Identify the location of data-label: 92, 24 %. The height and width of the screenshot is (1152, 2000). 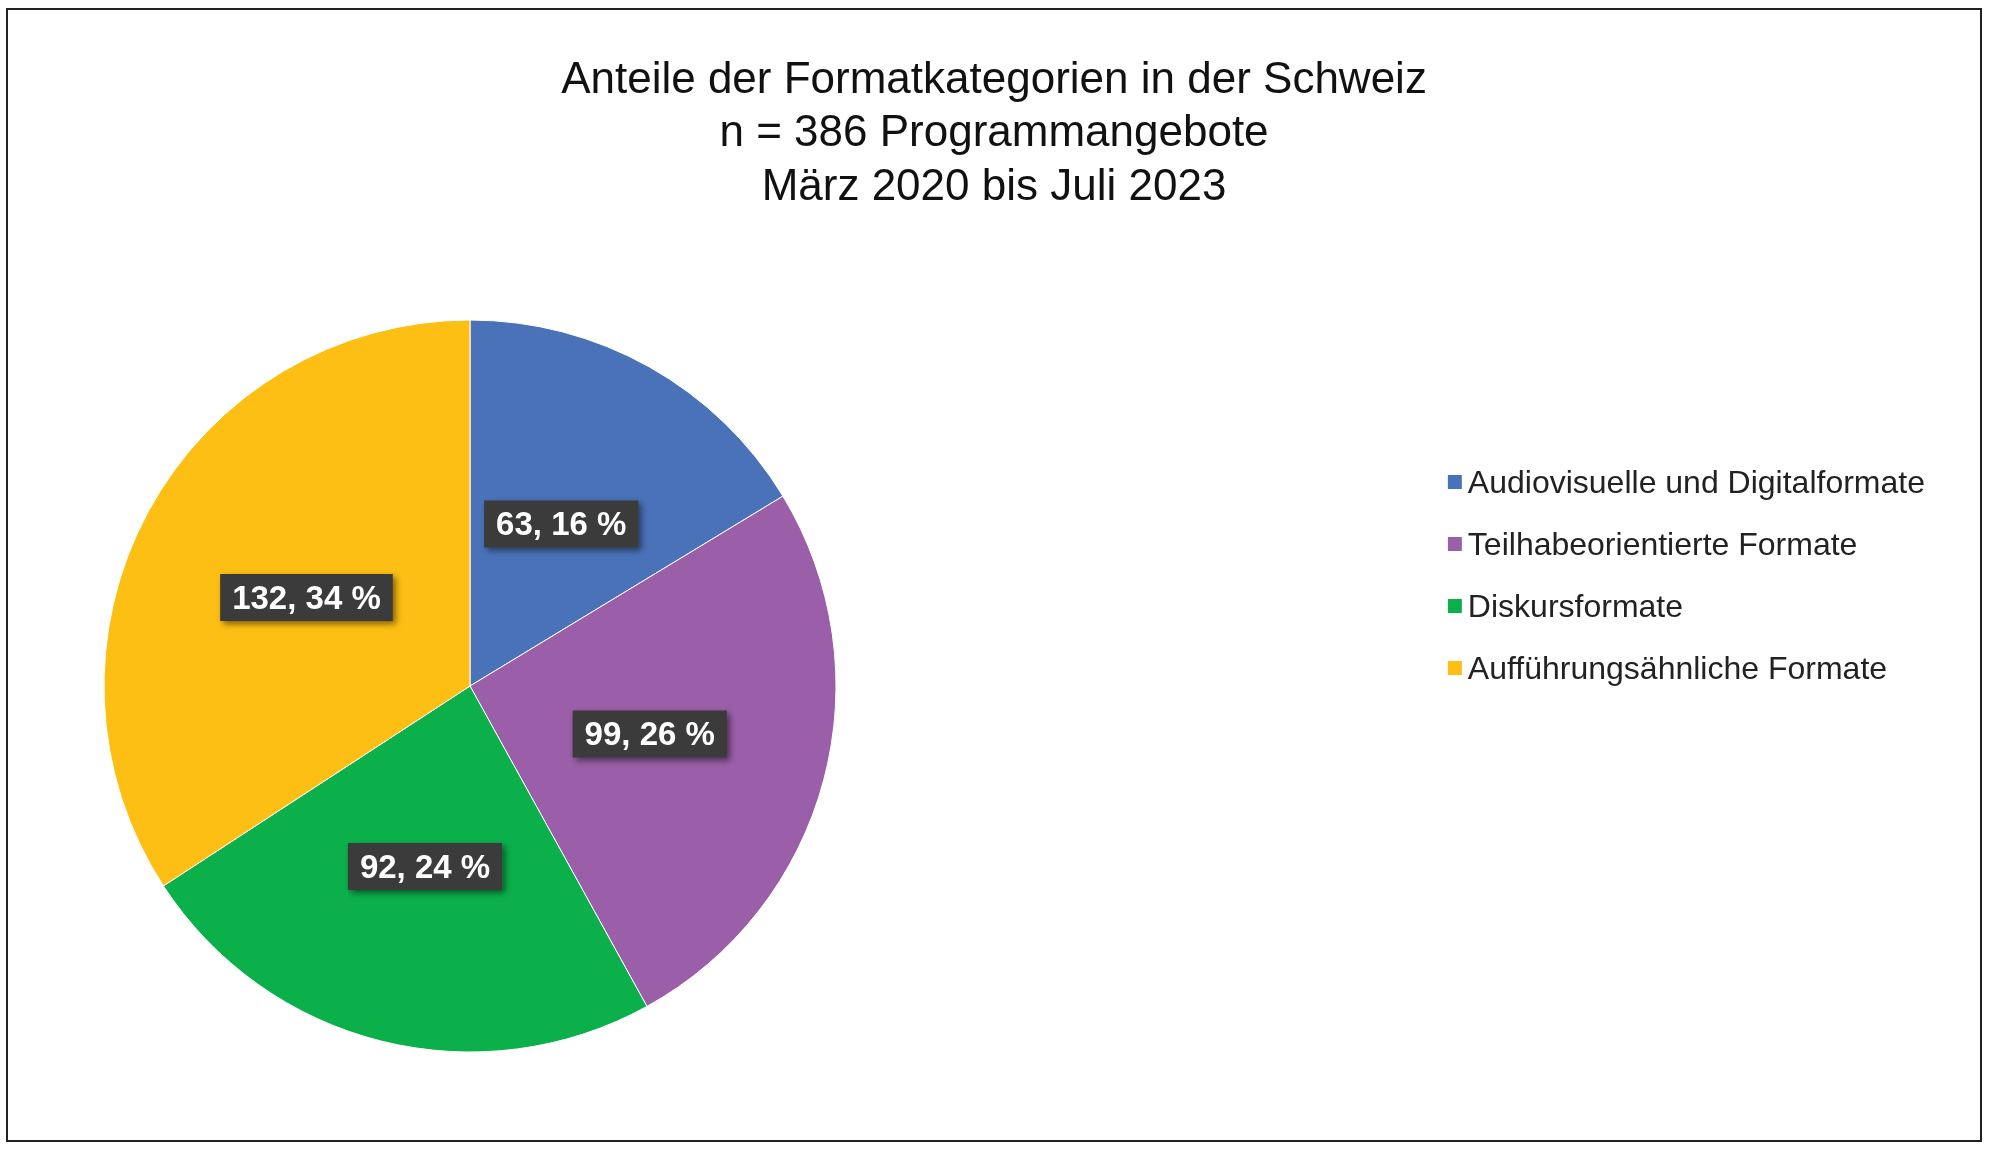
(425, 866).